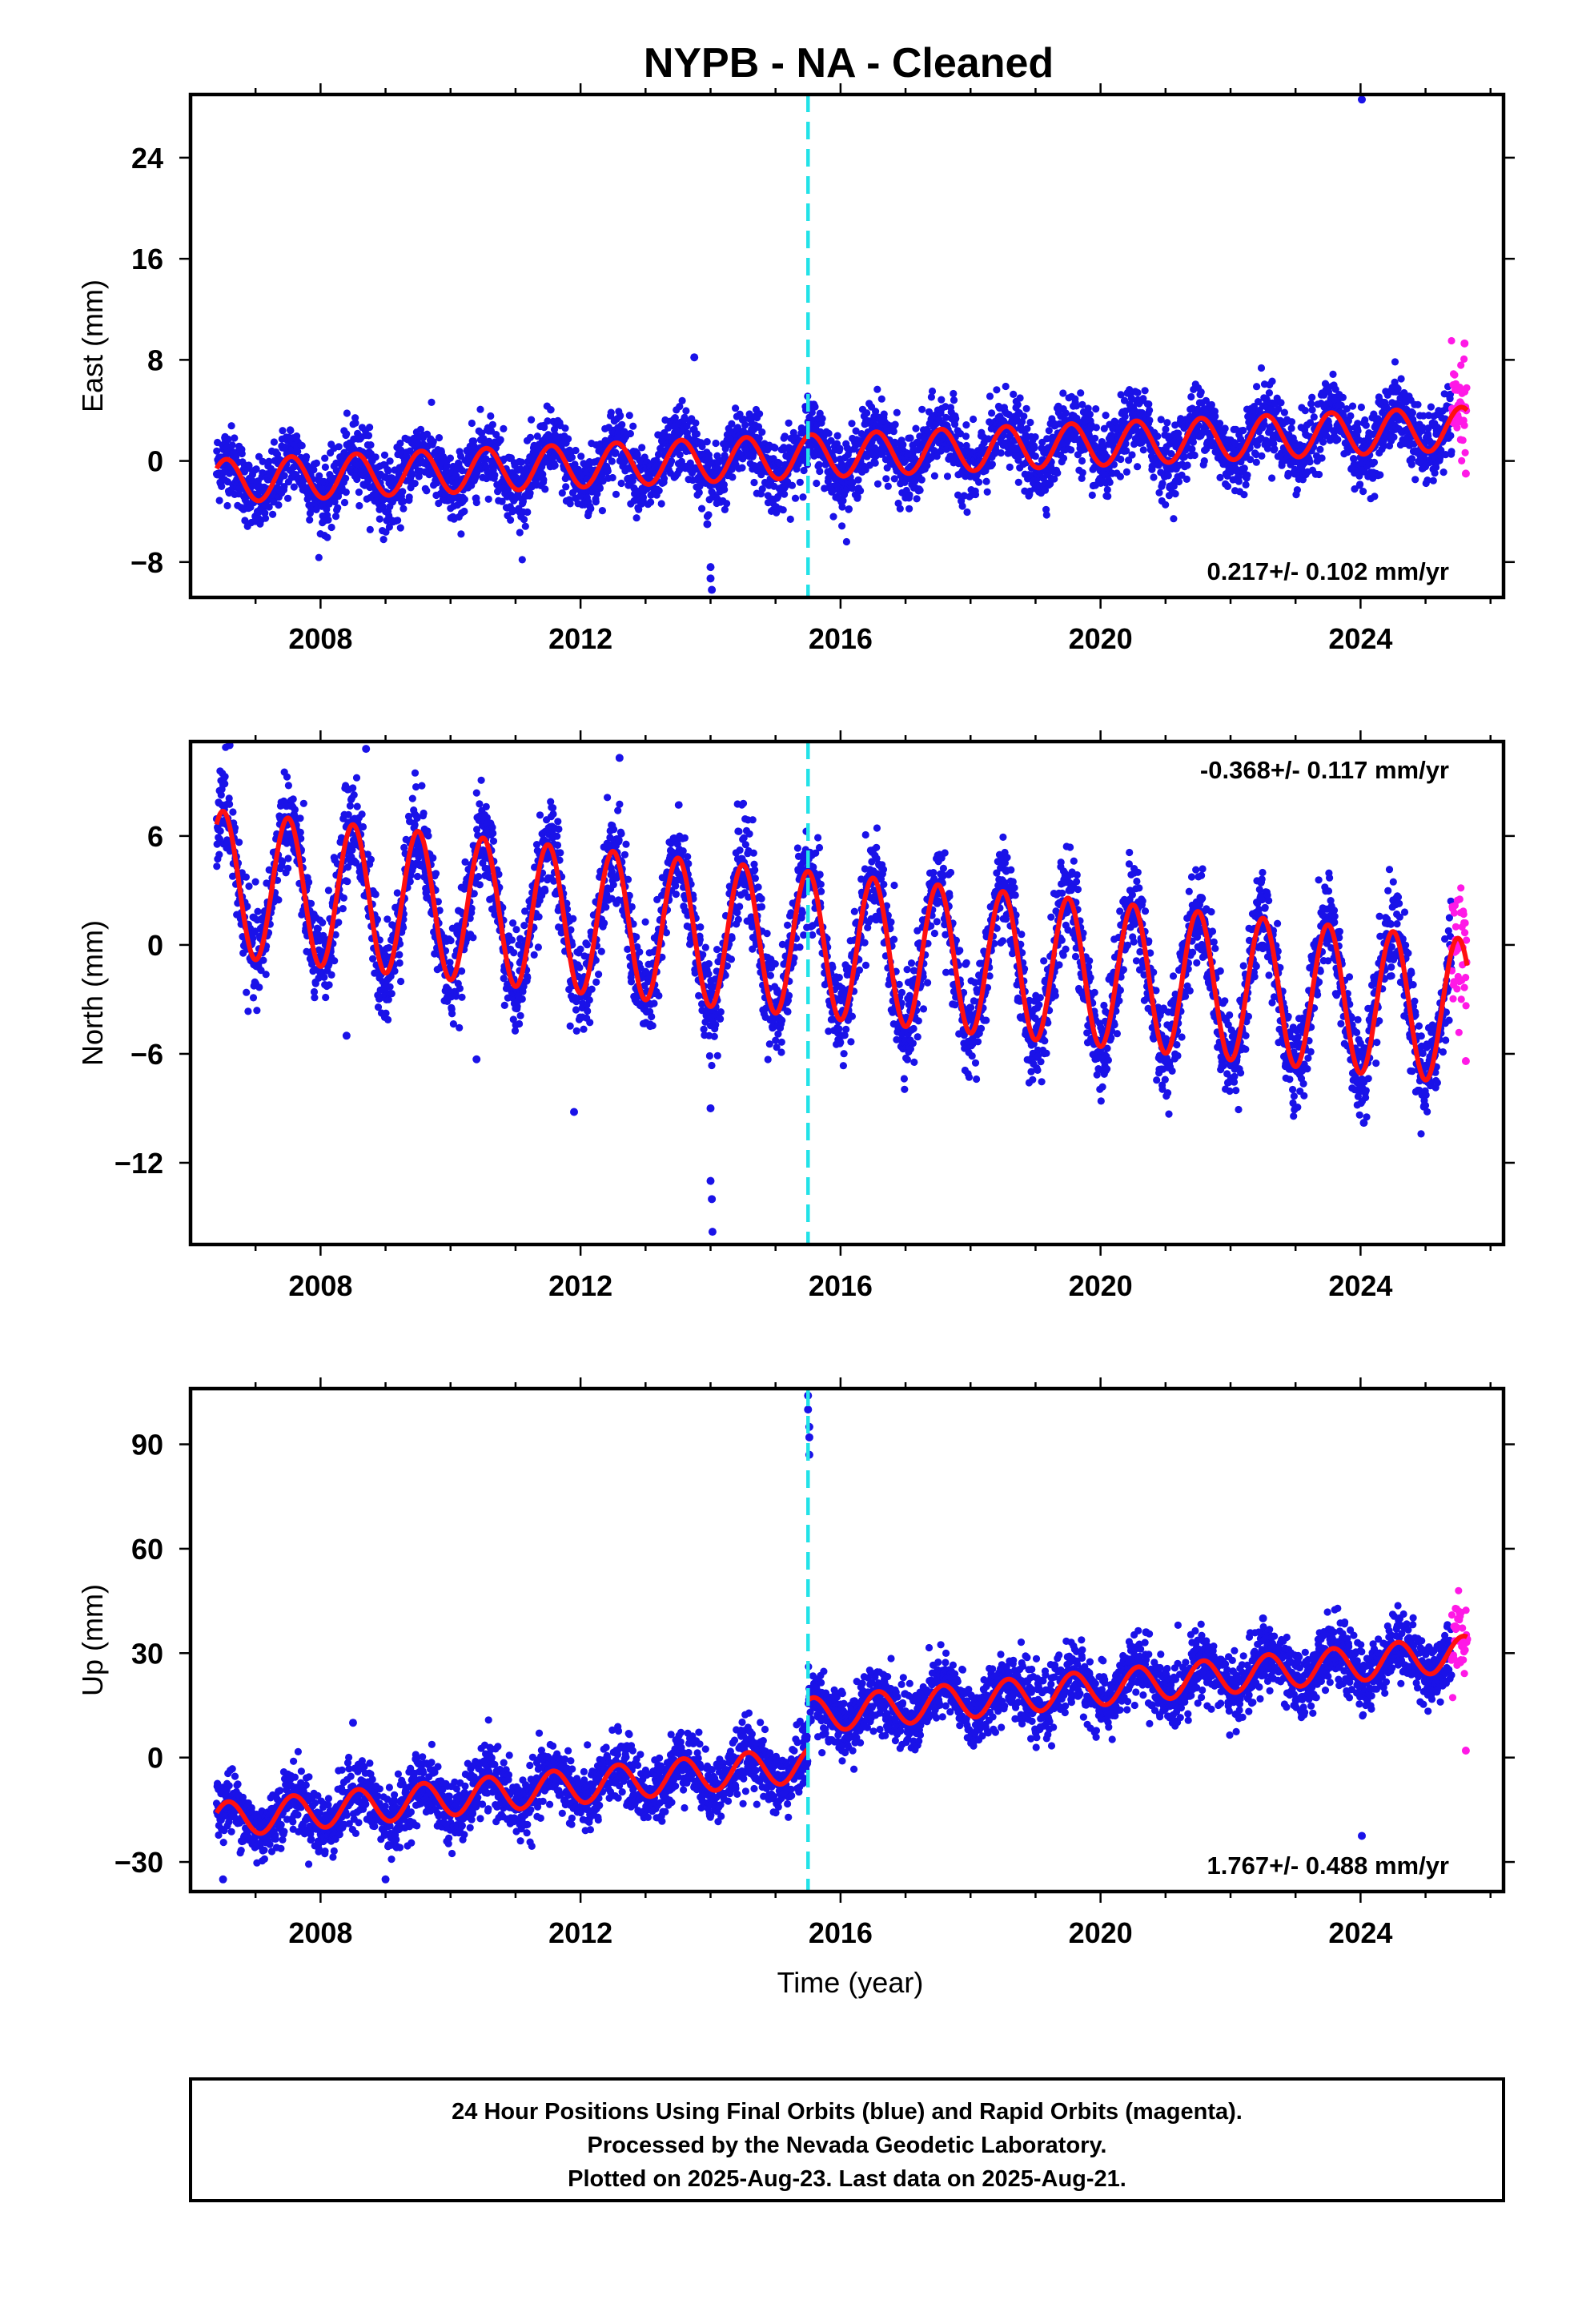 The width and height of the screenshot is (1582, 2324). I want to click on x-tick-label: 2012, so click(580, 638).